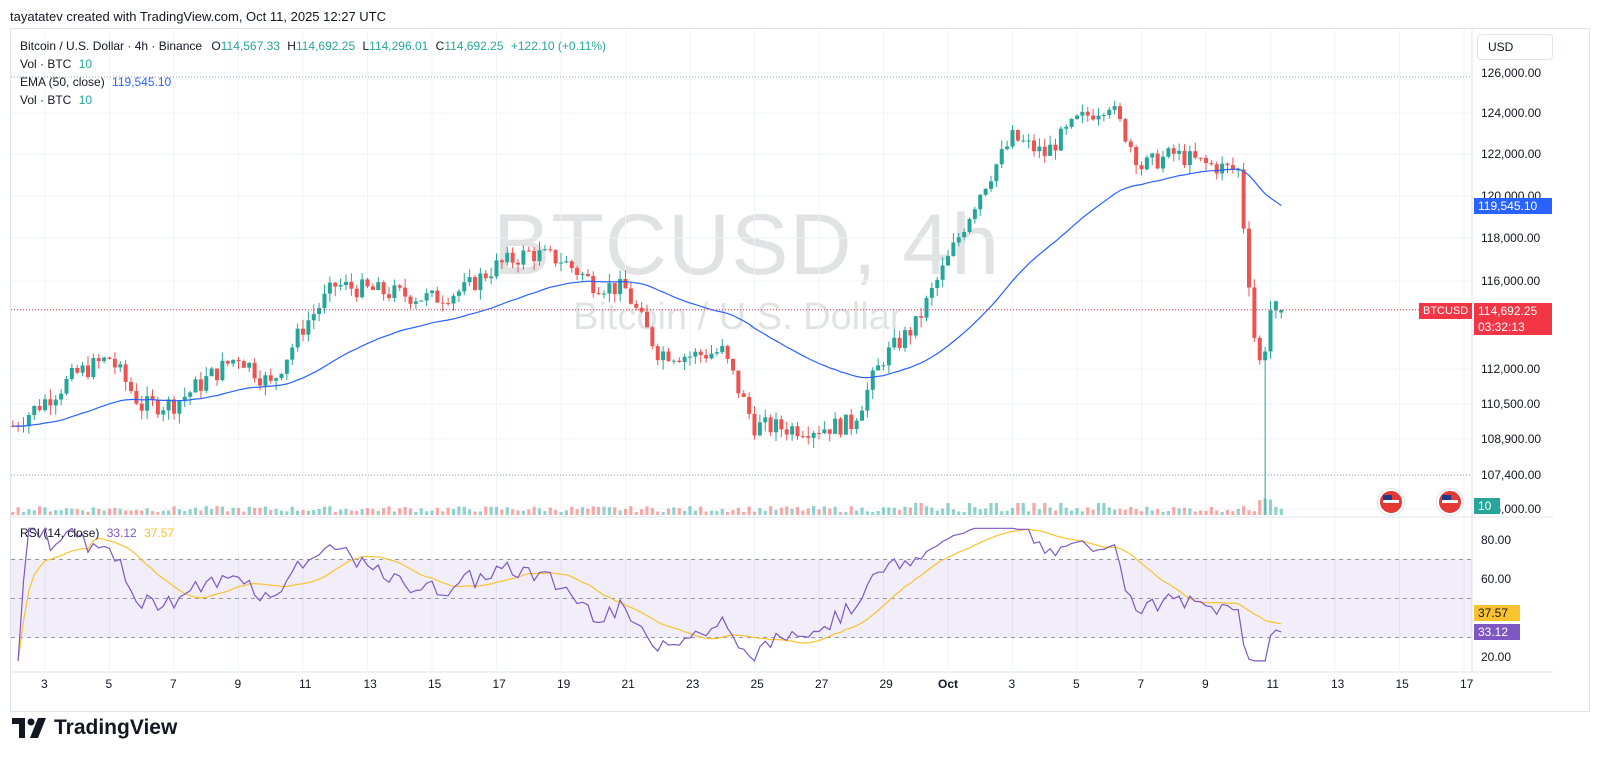  Describe the element at coordinates (1496, 579) in the screenshot. I see `rsi-axis-label: 60.00` at that location.